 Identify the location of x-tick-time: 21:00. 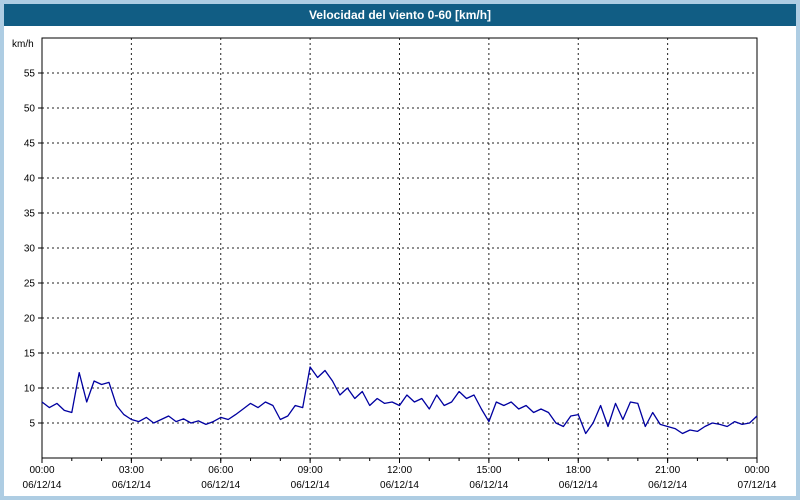
(667, 470).